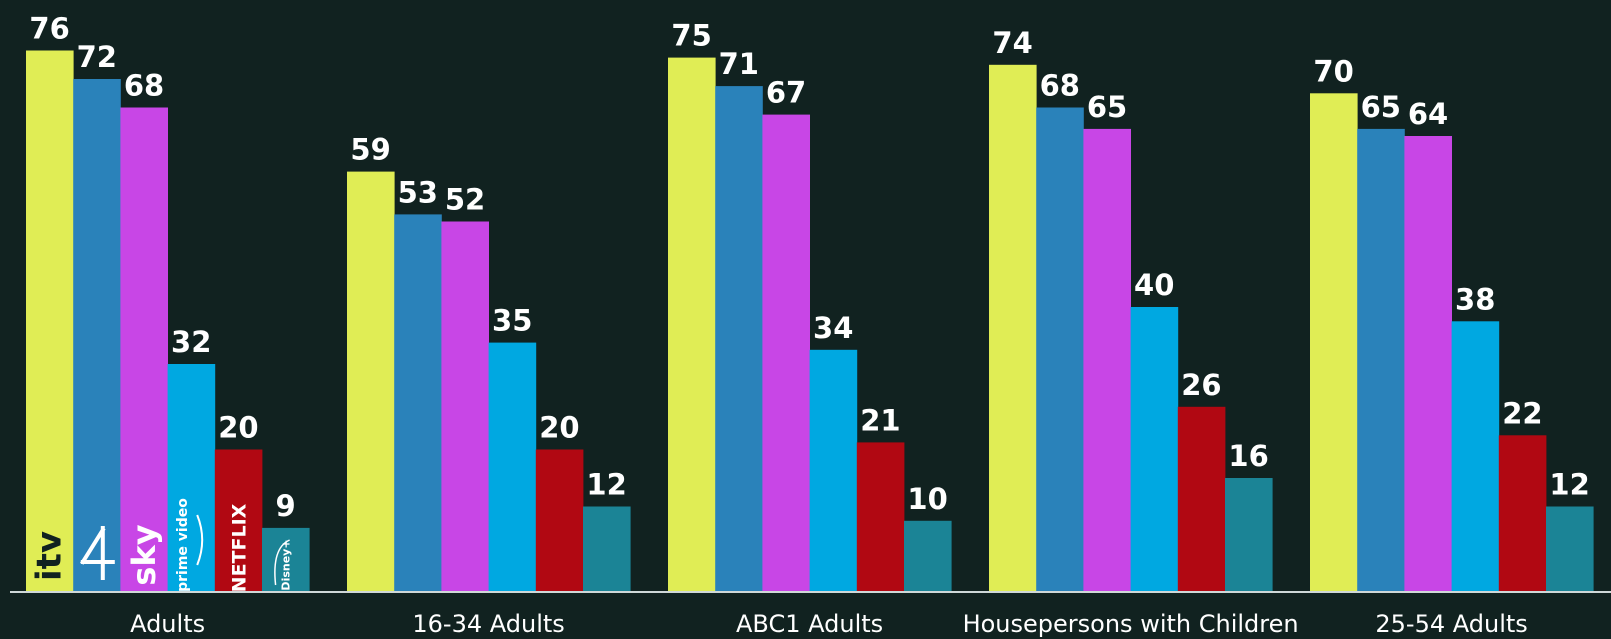  I want to click on value-label: 67, so click(786, 93).